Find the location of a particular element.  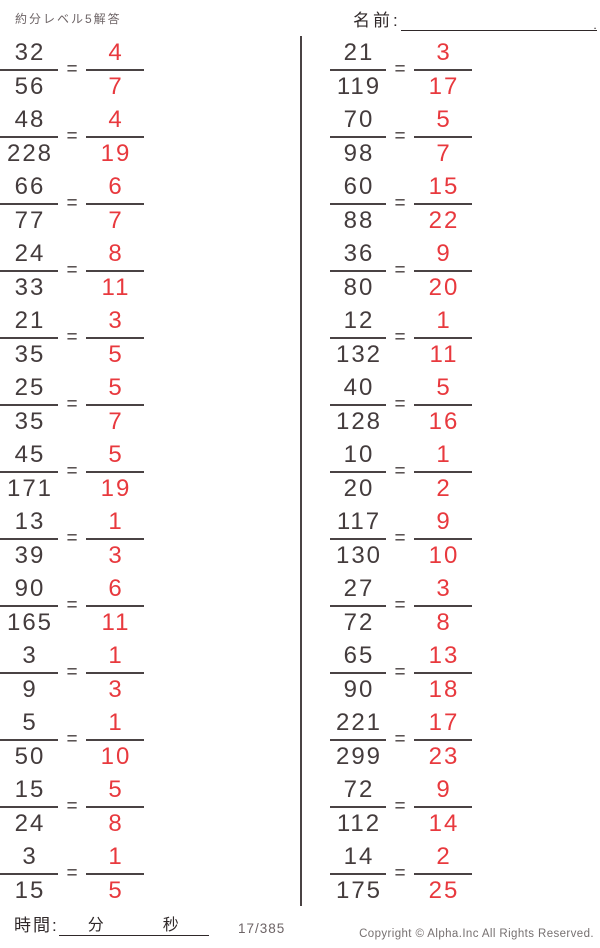

problem-numerator: 13 is located at coordinates (30, 521).